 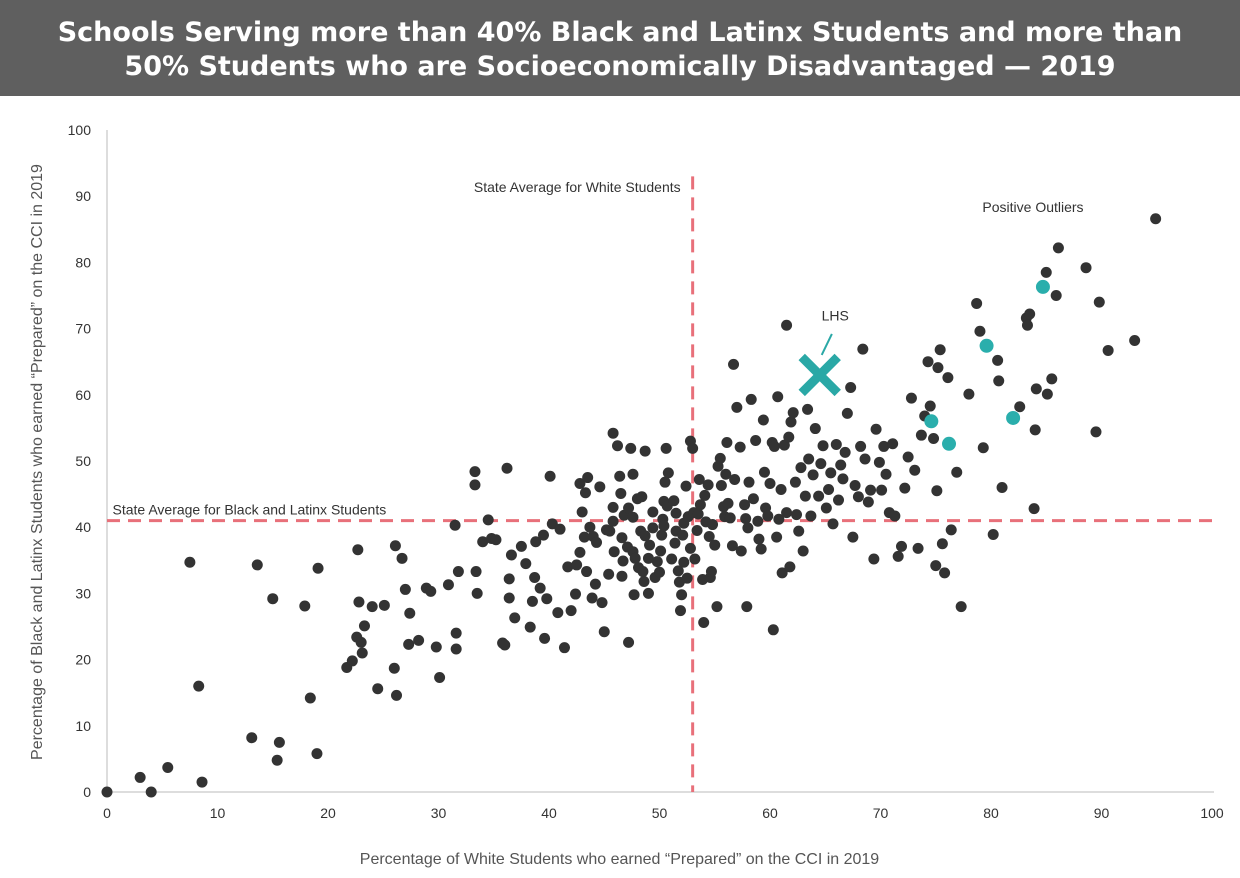 I want to click on positive-outlier-points, so click(x=987, y=365).